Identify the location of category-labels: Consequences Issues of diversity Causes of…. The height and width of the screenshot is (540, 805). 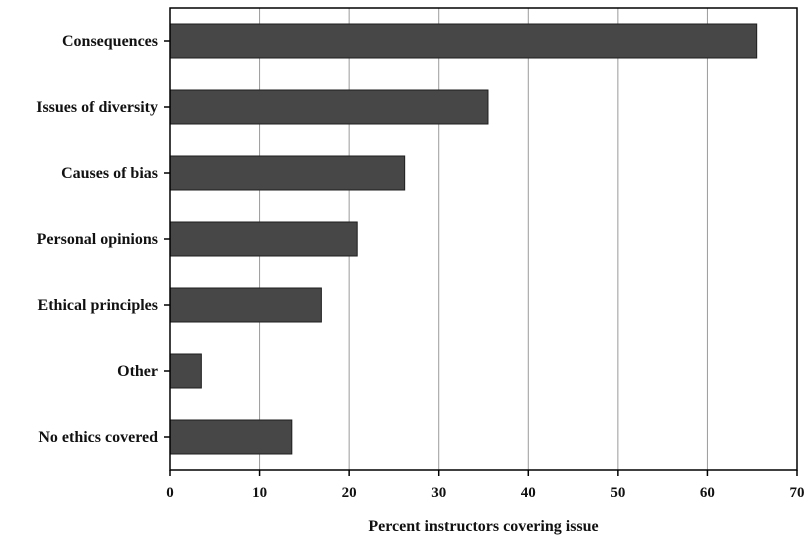
(103, 239).